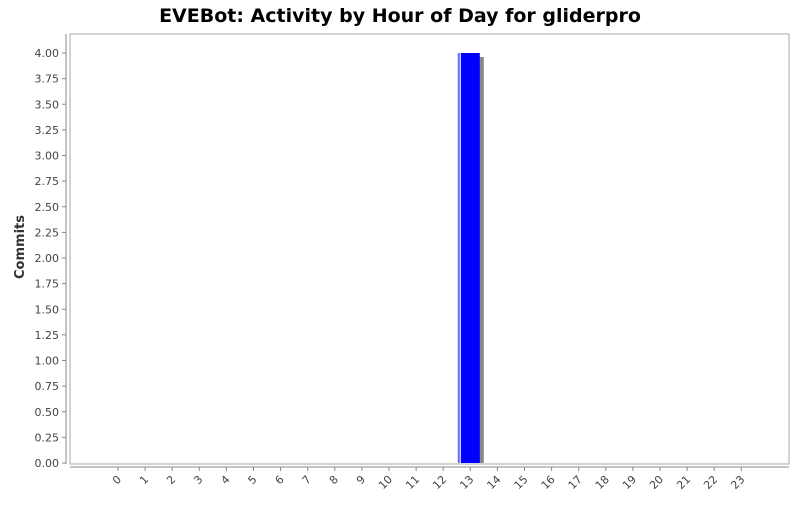 The height and width of the screenshot is (505, 800). Describe the element at coordinates (47, 284) in the screenshot. I see `y-tick-label: 1.75` at that location.